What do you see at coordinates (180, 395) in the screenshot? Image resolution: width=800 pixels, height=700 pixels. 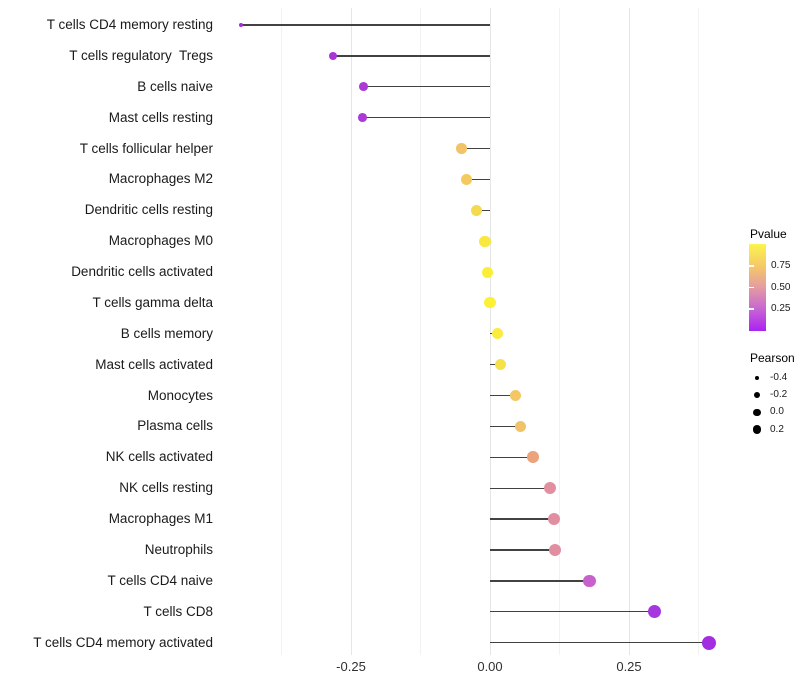 I see `category-label: Monocytes` at bounding box center [180, 395].